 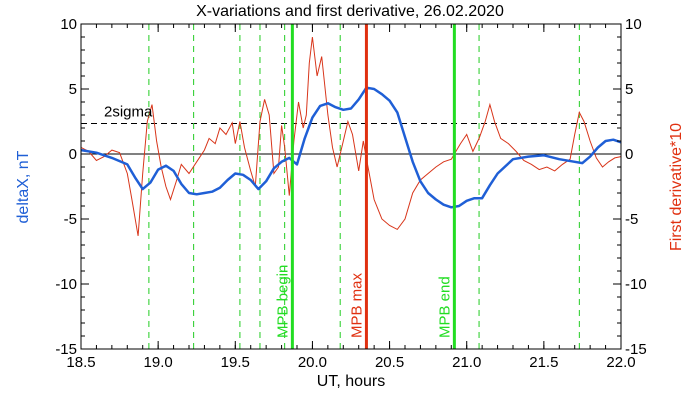 I want to click on y-tick-label-right: -15, so click(x=636, y=349).